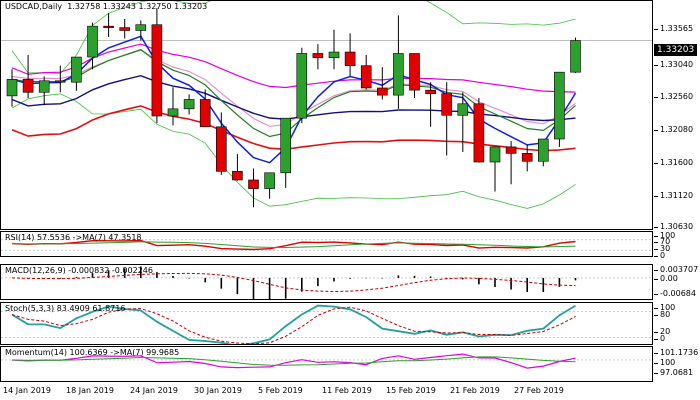 The image size is (700, 400). What do you see at coordinates (675, 293) in the screenshot?
I see `macd-tick: -0.00684` at bounding box center [675, 293].